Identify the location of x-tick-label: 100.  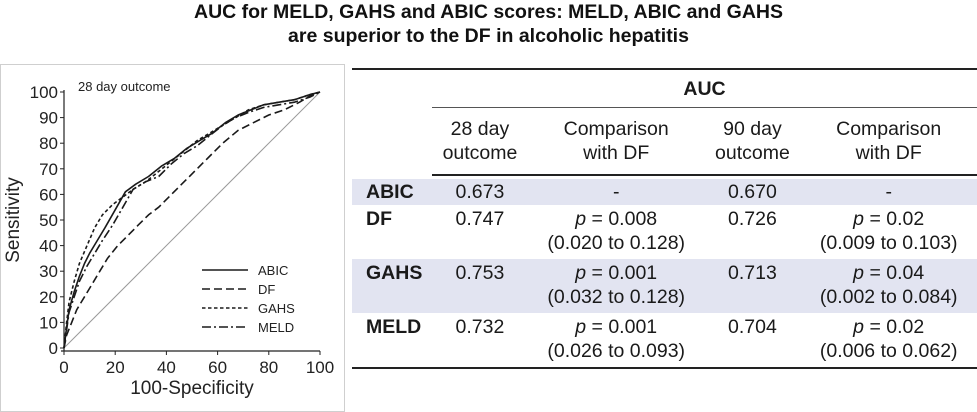
(320, 367).